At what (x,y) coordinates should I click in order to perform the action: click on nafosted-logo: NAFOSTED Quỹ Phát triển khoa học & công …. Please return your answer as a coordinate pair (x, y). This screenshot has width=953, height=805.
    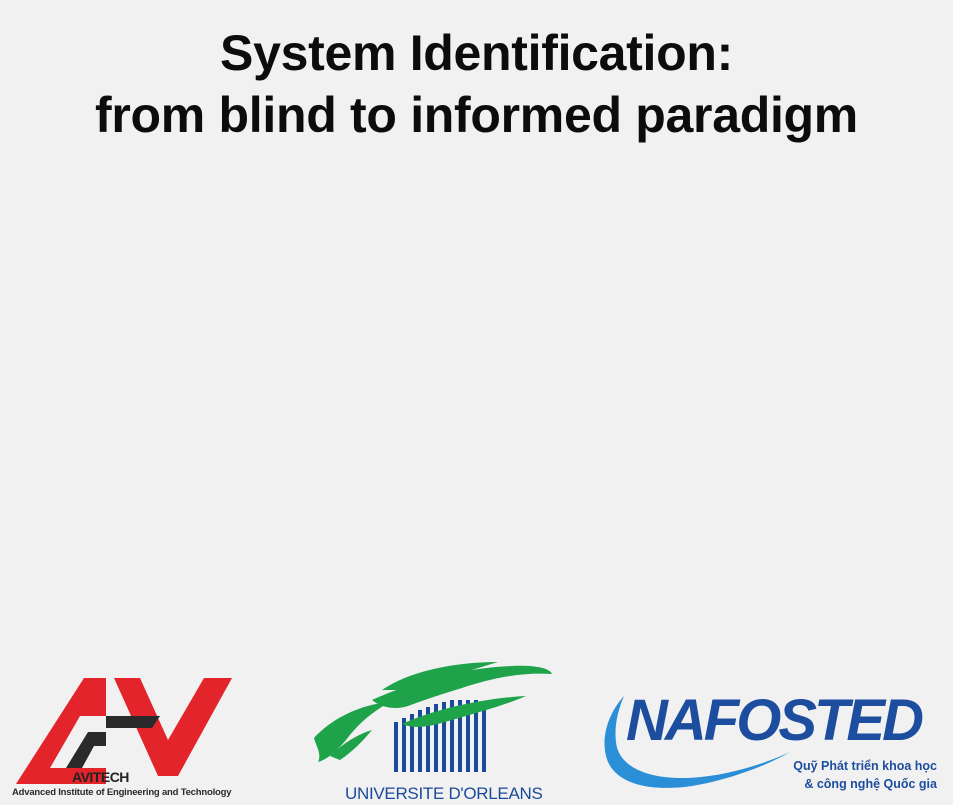
    Looking at the image, I should click on (772, 743).